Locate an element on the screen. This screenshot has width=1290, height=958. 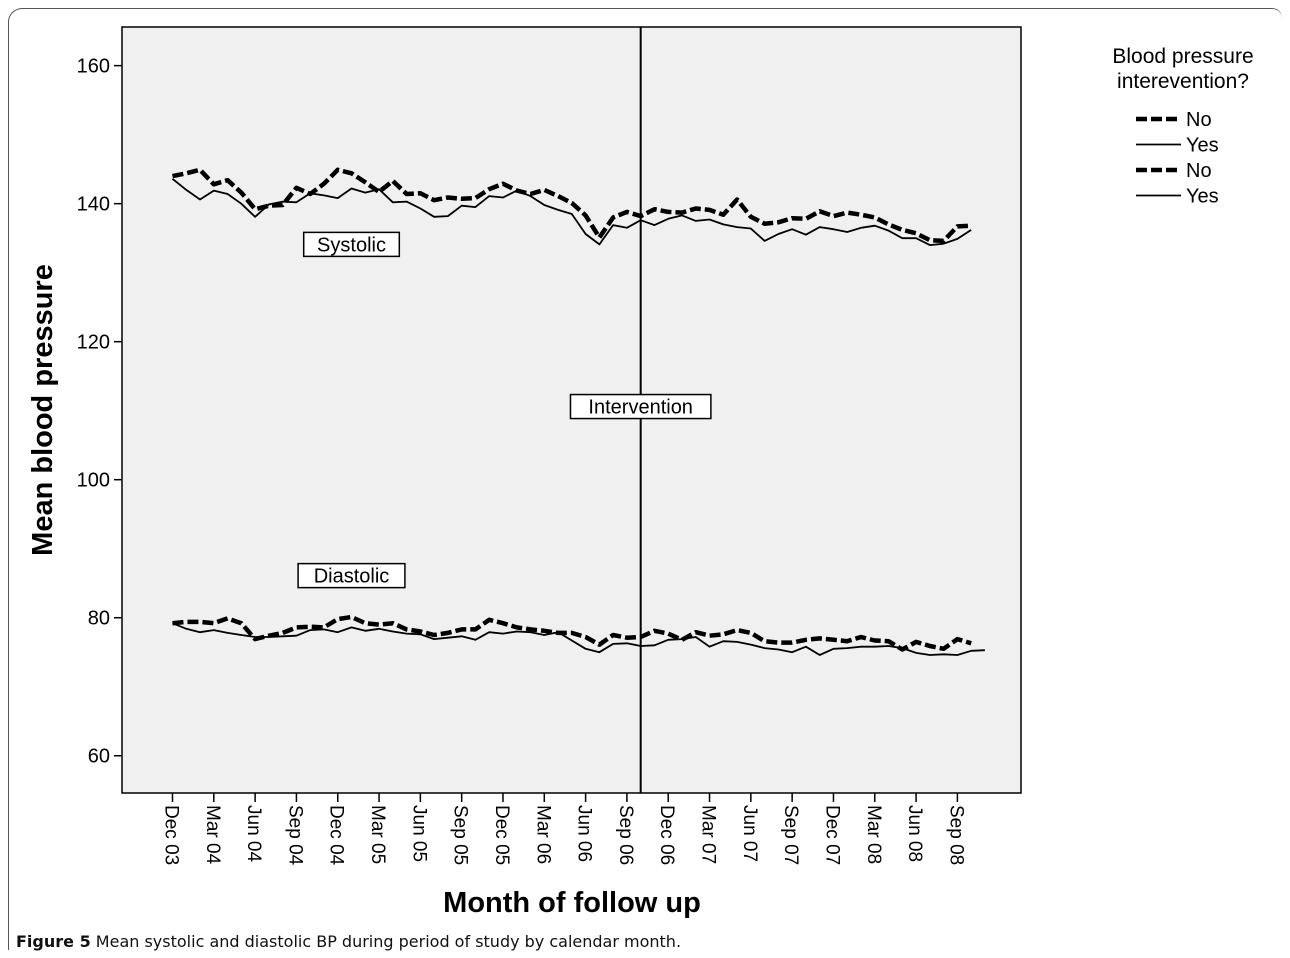
x-tick-label: Sep 05 is located at coordinates (460, 835).